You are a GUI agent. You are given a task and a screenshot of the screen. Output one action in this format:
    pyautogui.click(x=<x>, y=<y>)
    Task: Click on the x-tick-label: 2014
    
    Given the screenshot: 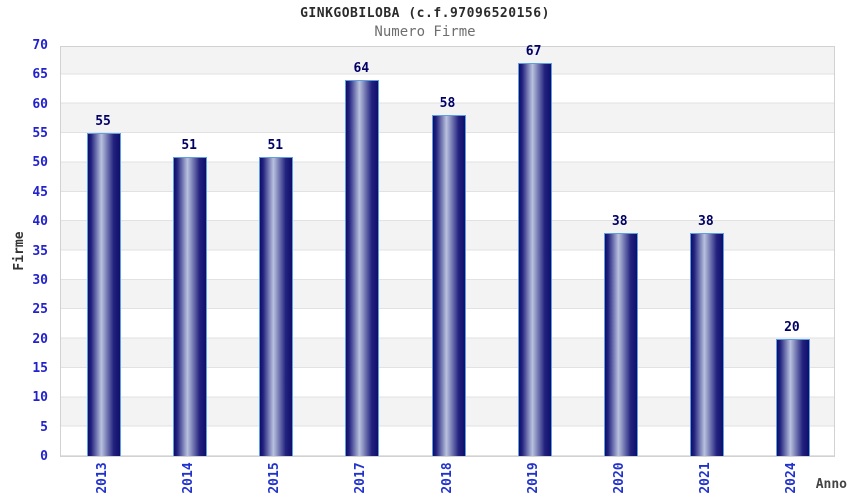 What is the action you would take?
    pyautogui.click(x=189, y=478)
    